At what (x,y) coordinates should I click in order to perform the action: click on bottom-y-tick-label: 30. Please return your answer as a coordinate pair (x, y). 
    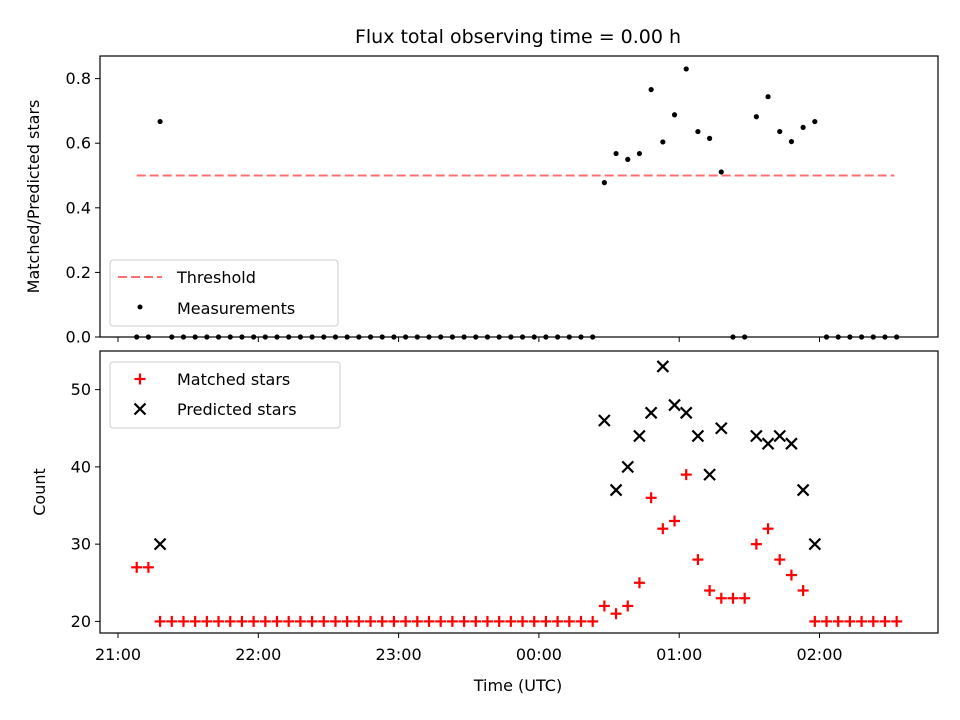
    Looking at the image, I should click on (81, 544).